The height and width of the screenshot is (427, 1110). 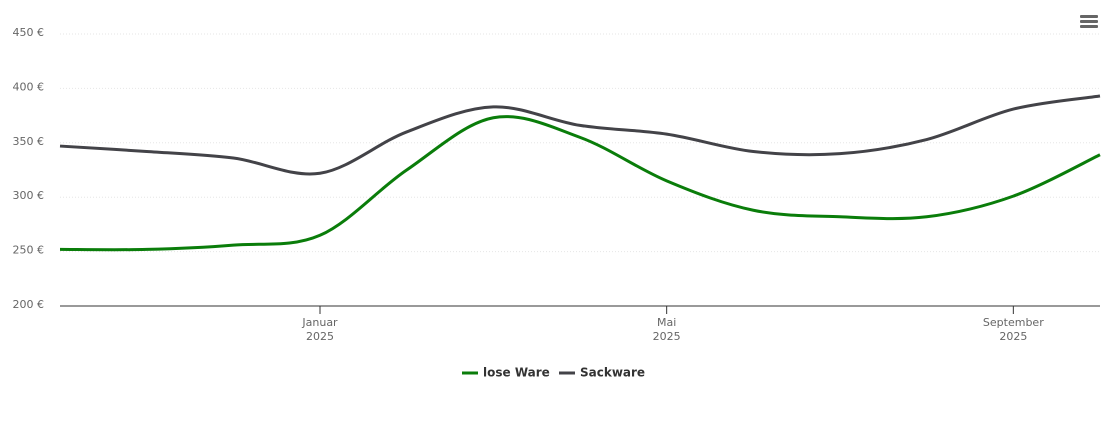 I want to click on y-tick-label: 250 €, so click(x=29, y=250).